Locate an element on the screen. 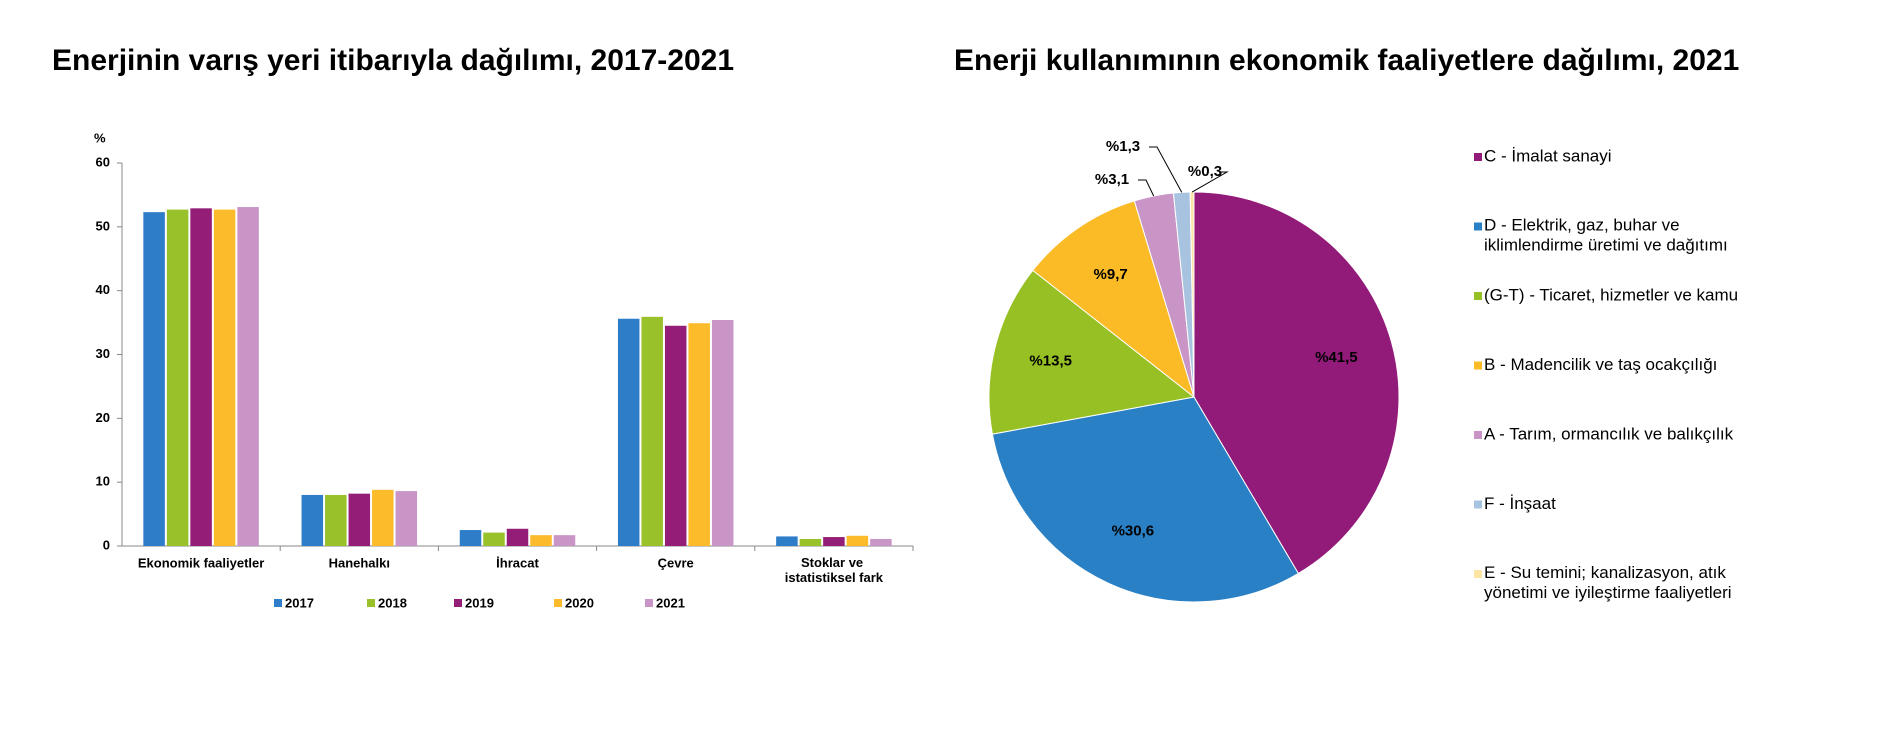 This screenshot has width=1900, height=735. y-tick-label: 30 is located at coordinates (103, 353).